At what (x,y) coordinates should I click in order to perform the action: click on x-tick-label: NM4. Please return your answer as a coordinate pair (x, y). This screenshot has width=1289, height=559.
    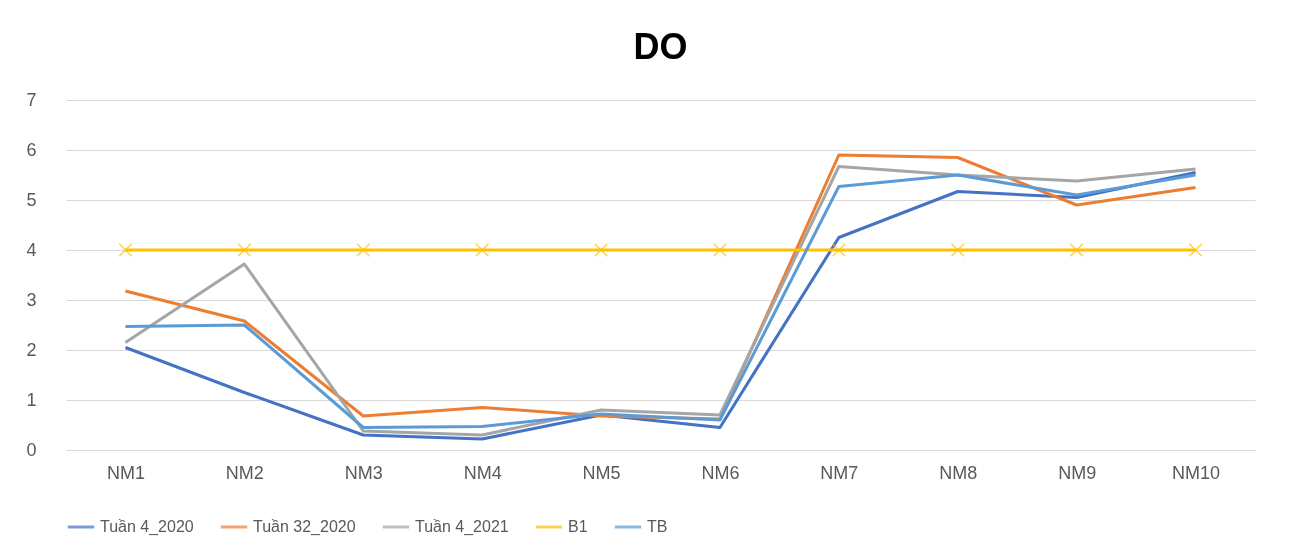
    Looking at the image, I should click on (482, 472).